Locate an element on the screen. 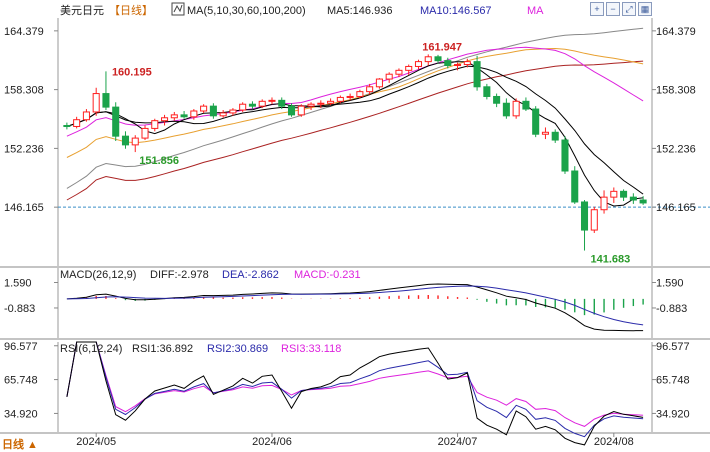 This screenshot has height=452, width=710. macd-diff-value: DIFF:-2.978 is located at coordinates (179, 275).